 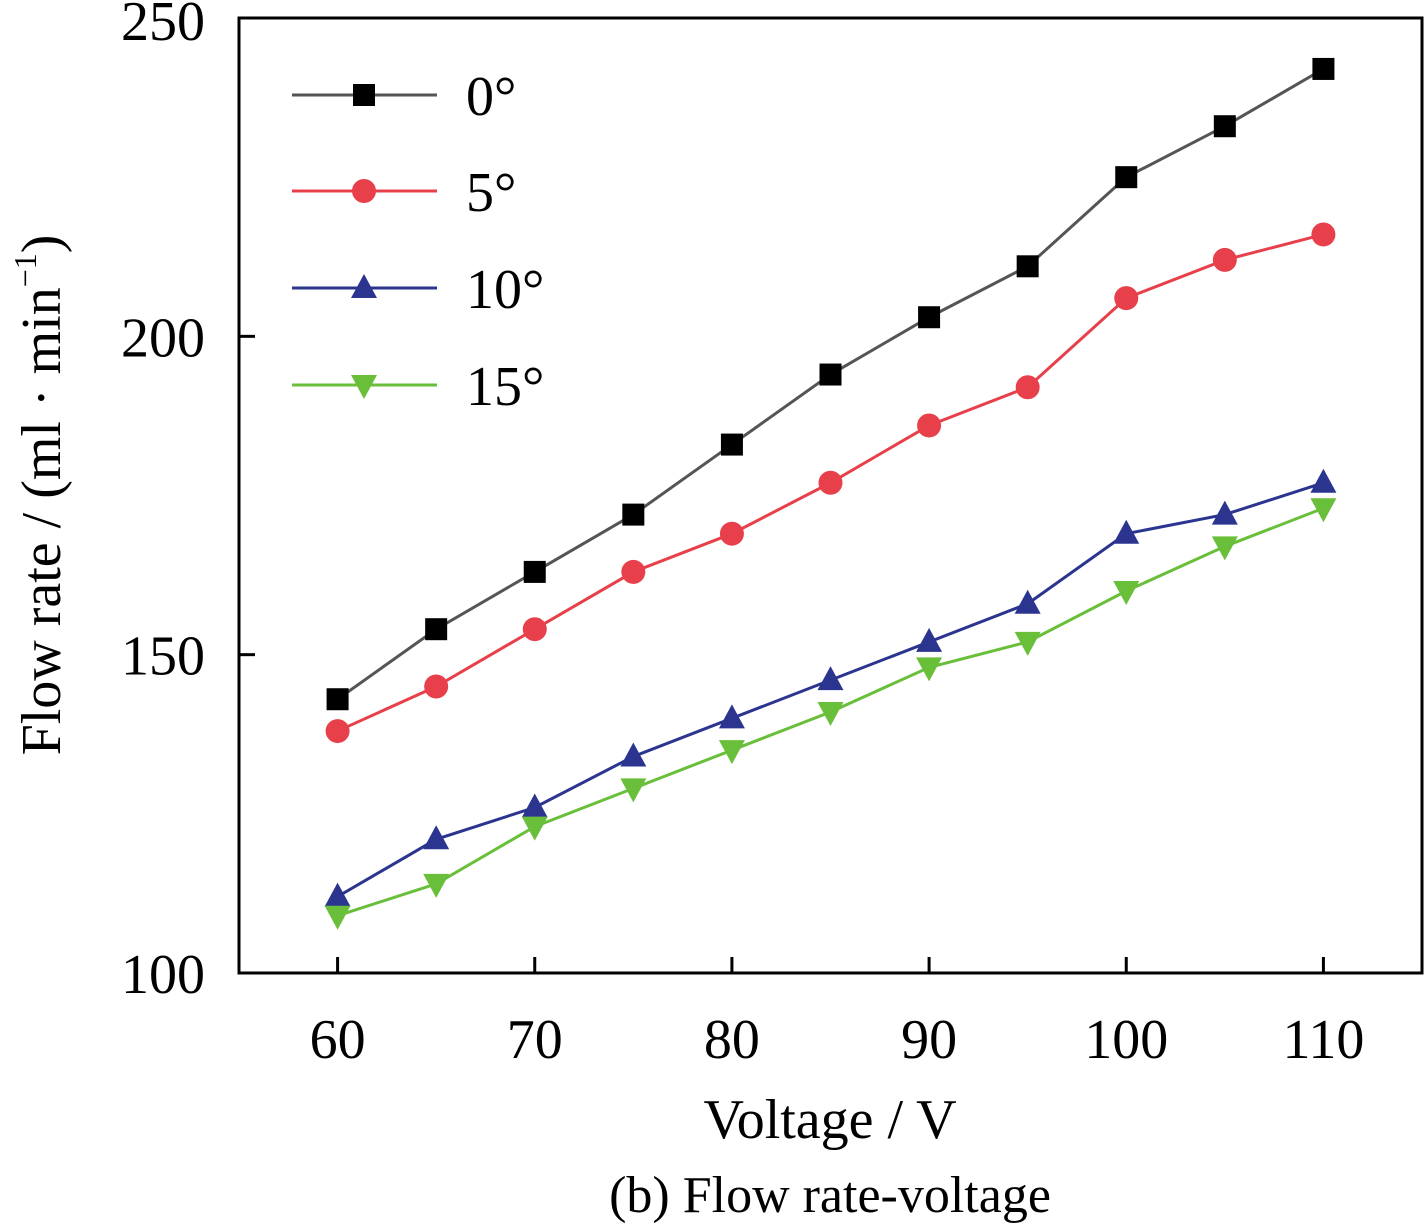 What do you see at coordinates (732, 1040) in the screenshot?
I see `x-tick-label: 80` at bounding box center [732, 1040].